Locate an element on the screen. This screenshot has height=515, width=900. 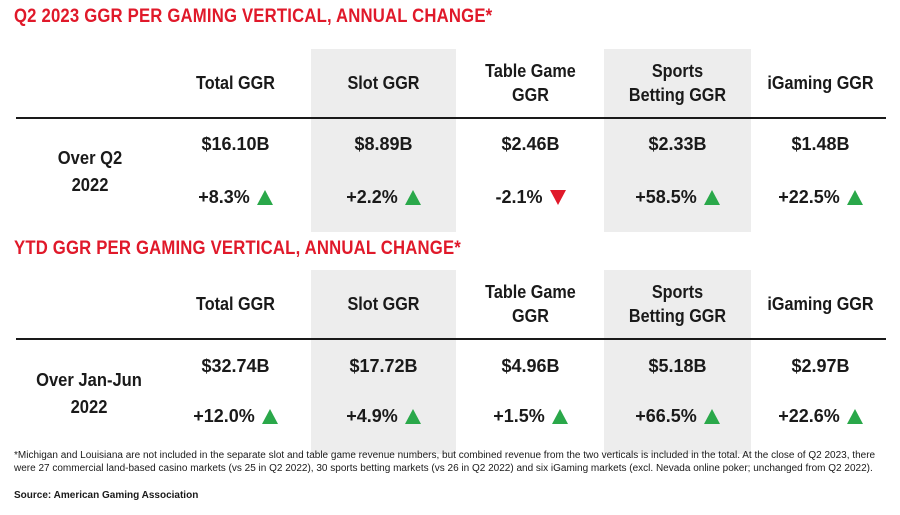
change-table-game-ggr: -2.1% is located at coordinates (530, 197).